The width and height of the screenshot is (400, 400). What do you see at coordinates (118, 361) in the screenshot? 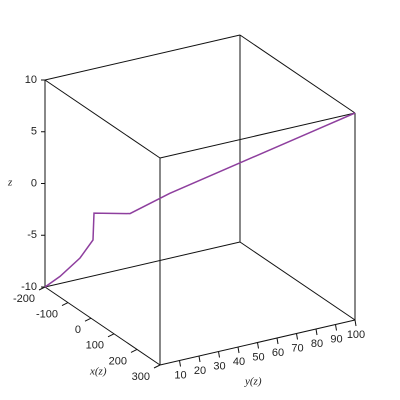
I see `x-tick-label: 200` at bounding box center [118, 361].